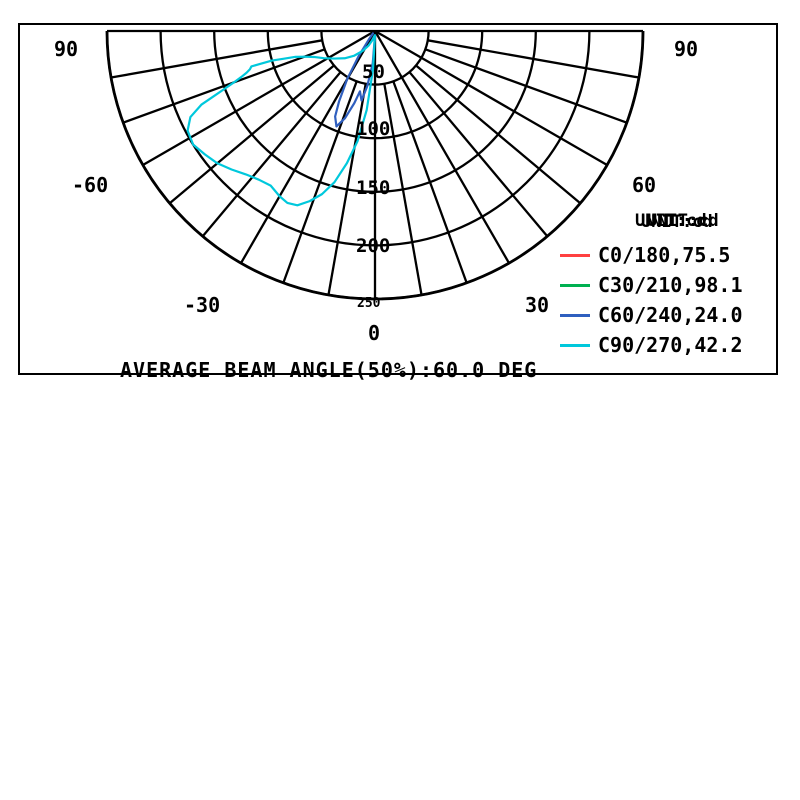  What do you see at coordinates (202, 305) in the screenshot?
I see `angle-label-2: -30` at bounding box center [202, 305].